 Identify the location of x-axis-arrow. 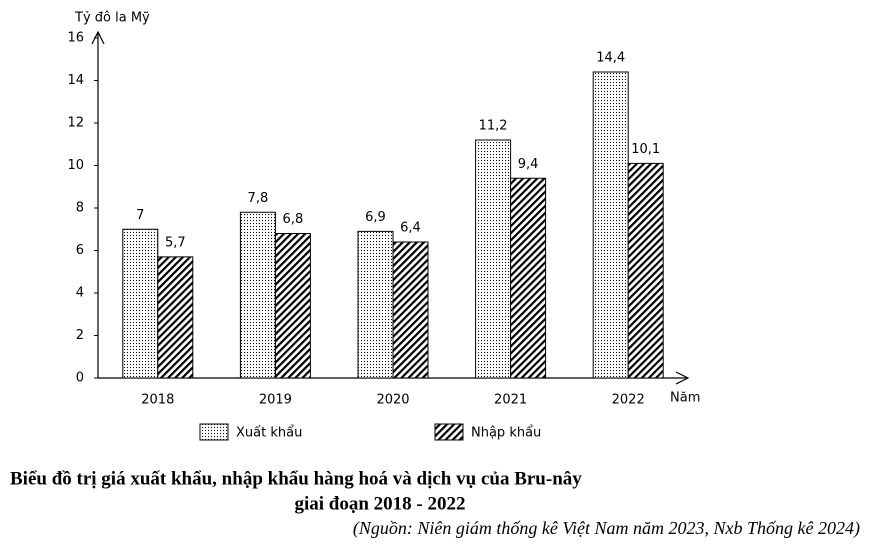
(682, 378).